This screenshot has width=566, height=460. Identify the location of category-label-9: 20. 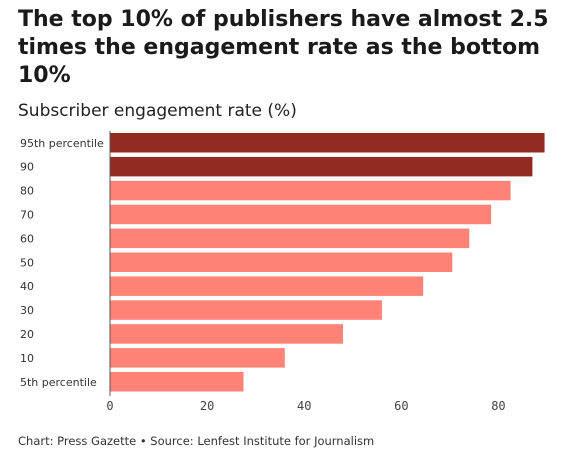
(27, 334).